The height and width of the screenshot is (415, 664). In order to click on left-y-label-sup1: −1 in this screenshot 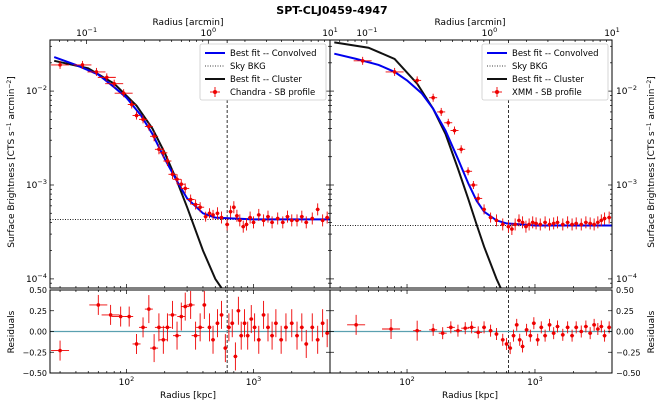, I will do `click(9, 126)`.